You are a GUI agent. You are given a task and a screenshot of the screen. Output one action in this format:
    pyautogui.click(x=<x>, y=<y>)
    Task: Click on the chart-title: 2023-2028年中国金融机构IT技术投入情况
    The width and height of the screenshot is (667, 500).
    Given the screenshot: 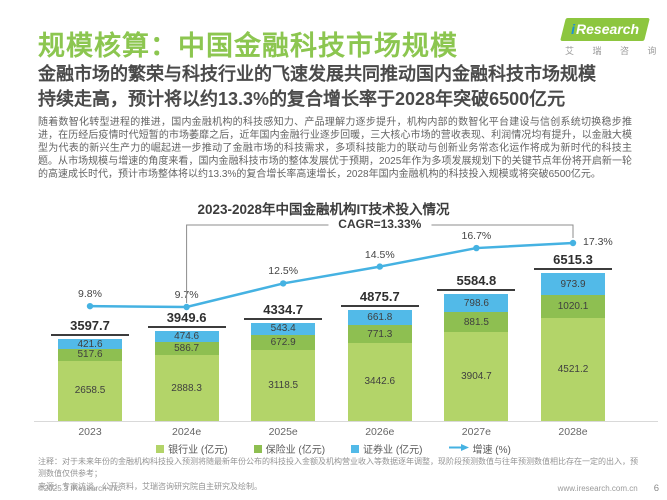 What is the action you would take?
    pyautogui.click(x=323, y=209)
    